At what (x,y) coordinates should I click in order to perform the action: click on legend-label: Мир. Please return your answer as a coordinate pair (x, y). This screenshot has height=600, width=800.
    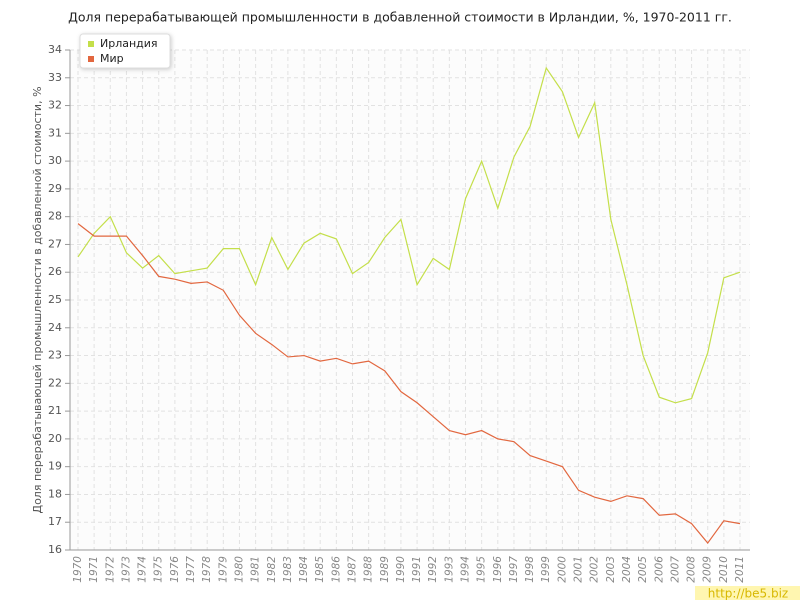
    Looking at the image, I should click on (112, 58).